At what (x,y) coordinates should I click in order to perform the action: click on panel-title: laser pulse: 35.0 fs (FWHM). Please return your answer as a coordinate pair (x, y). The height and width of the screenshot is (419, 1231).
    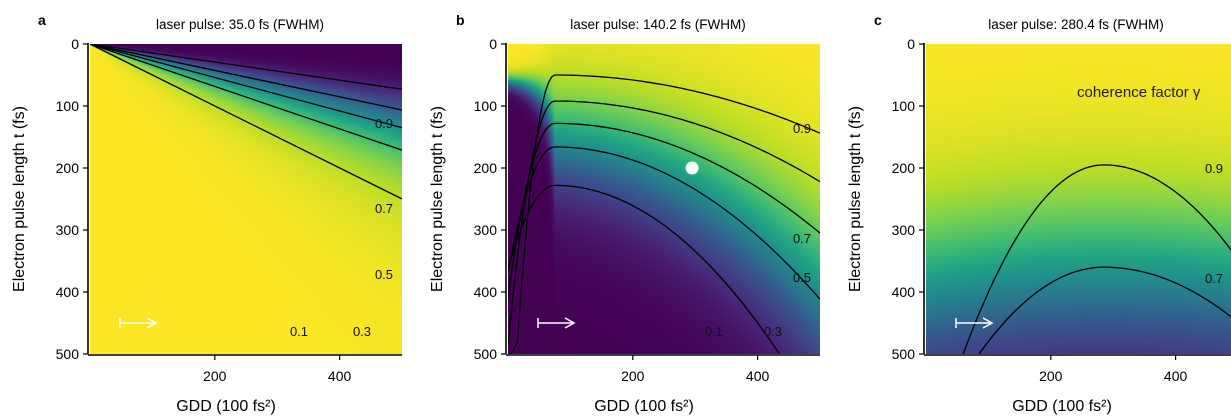
    Looking at the image, I should click on (240, 24).